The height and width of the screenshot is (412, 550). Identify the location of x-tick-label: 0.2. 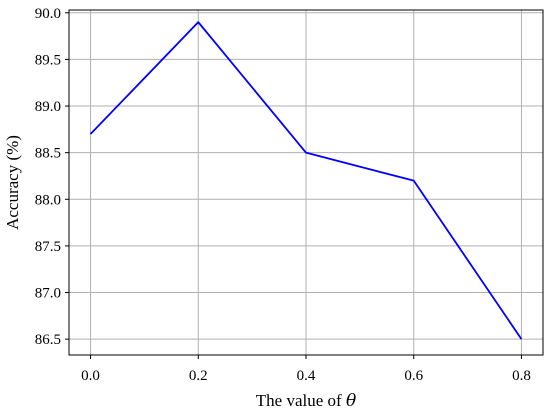
(198, 376).